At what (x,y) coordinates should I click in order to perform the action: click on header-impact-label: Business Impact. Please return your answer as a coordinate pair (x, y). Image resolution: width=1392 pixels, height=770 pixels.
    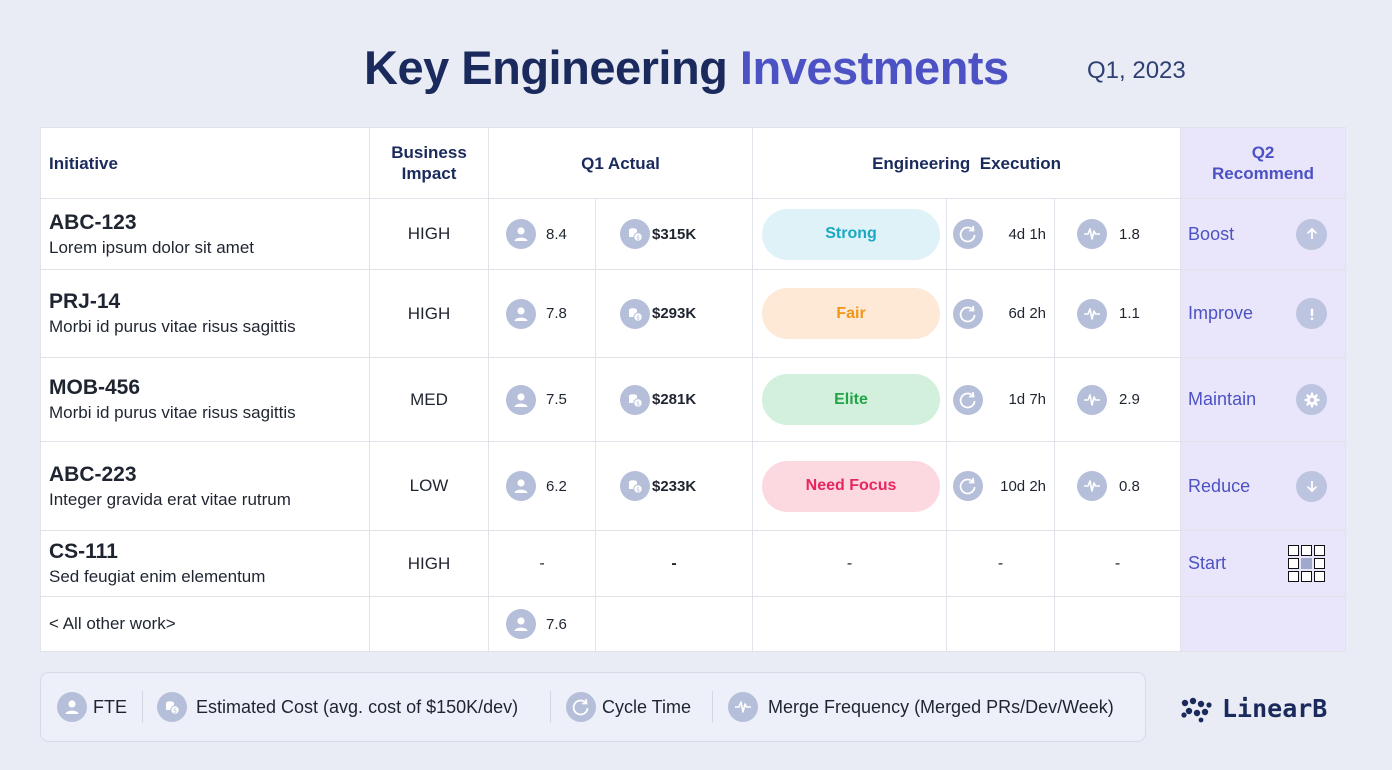
    Looking at the image, I should click on (429, 163).